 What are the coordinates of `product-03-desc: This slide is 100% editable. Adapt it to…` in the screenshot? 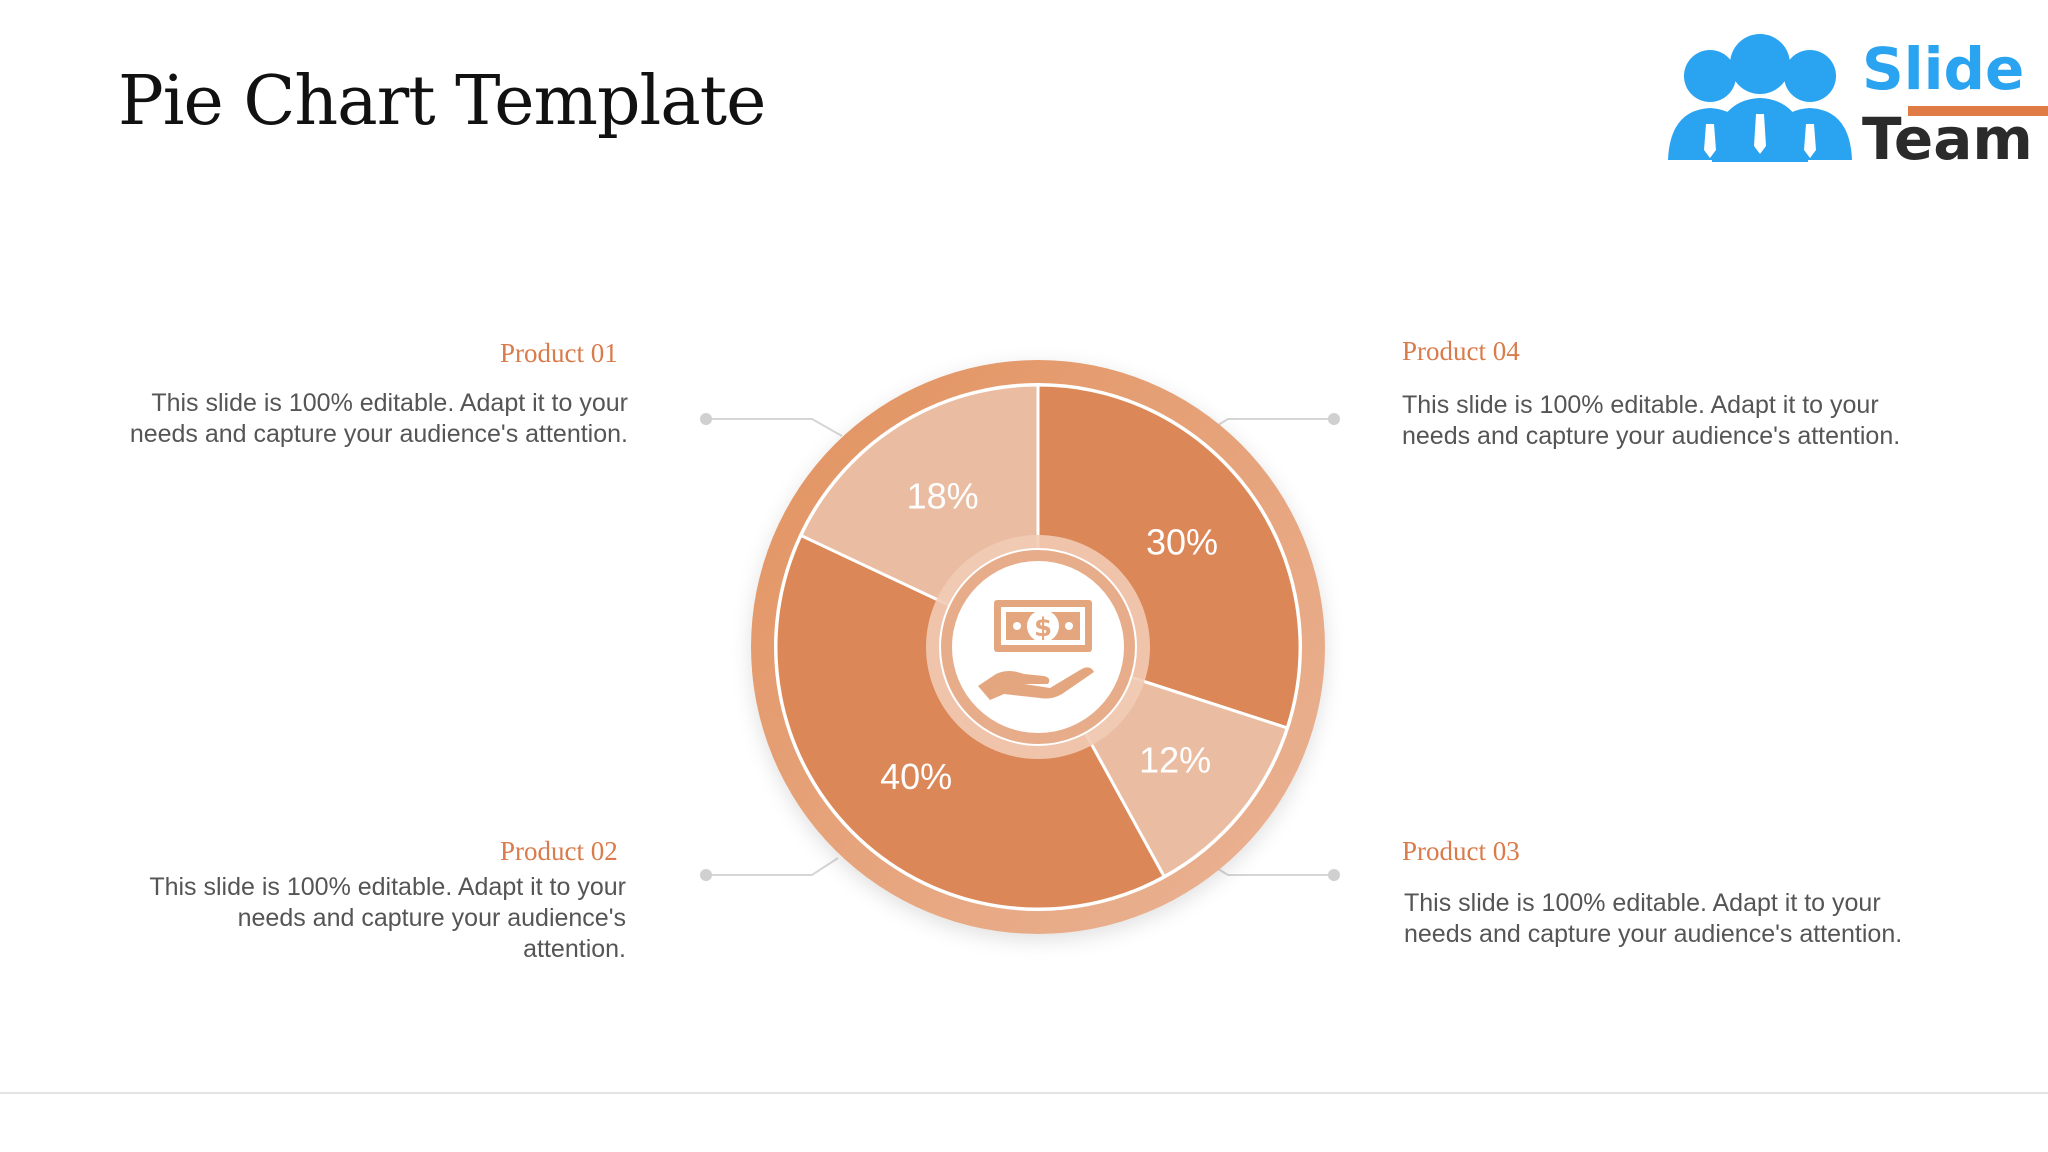 It's located at (1653, 918).